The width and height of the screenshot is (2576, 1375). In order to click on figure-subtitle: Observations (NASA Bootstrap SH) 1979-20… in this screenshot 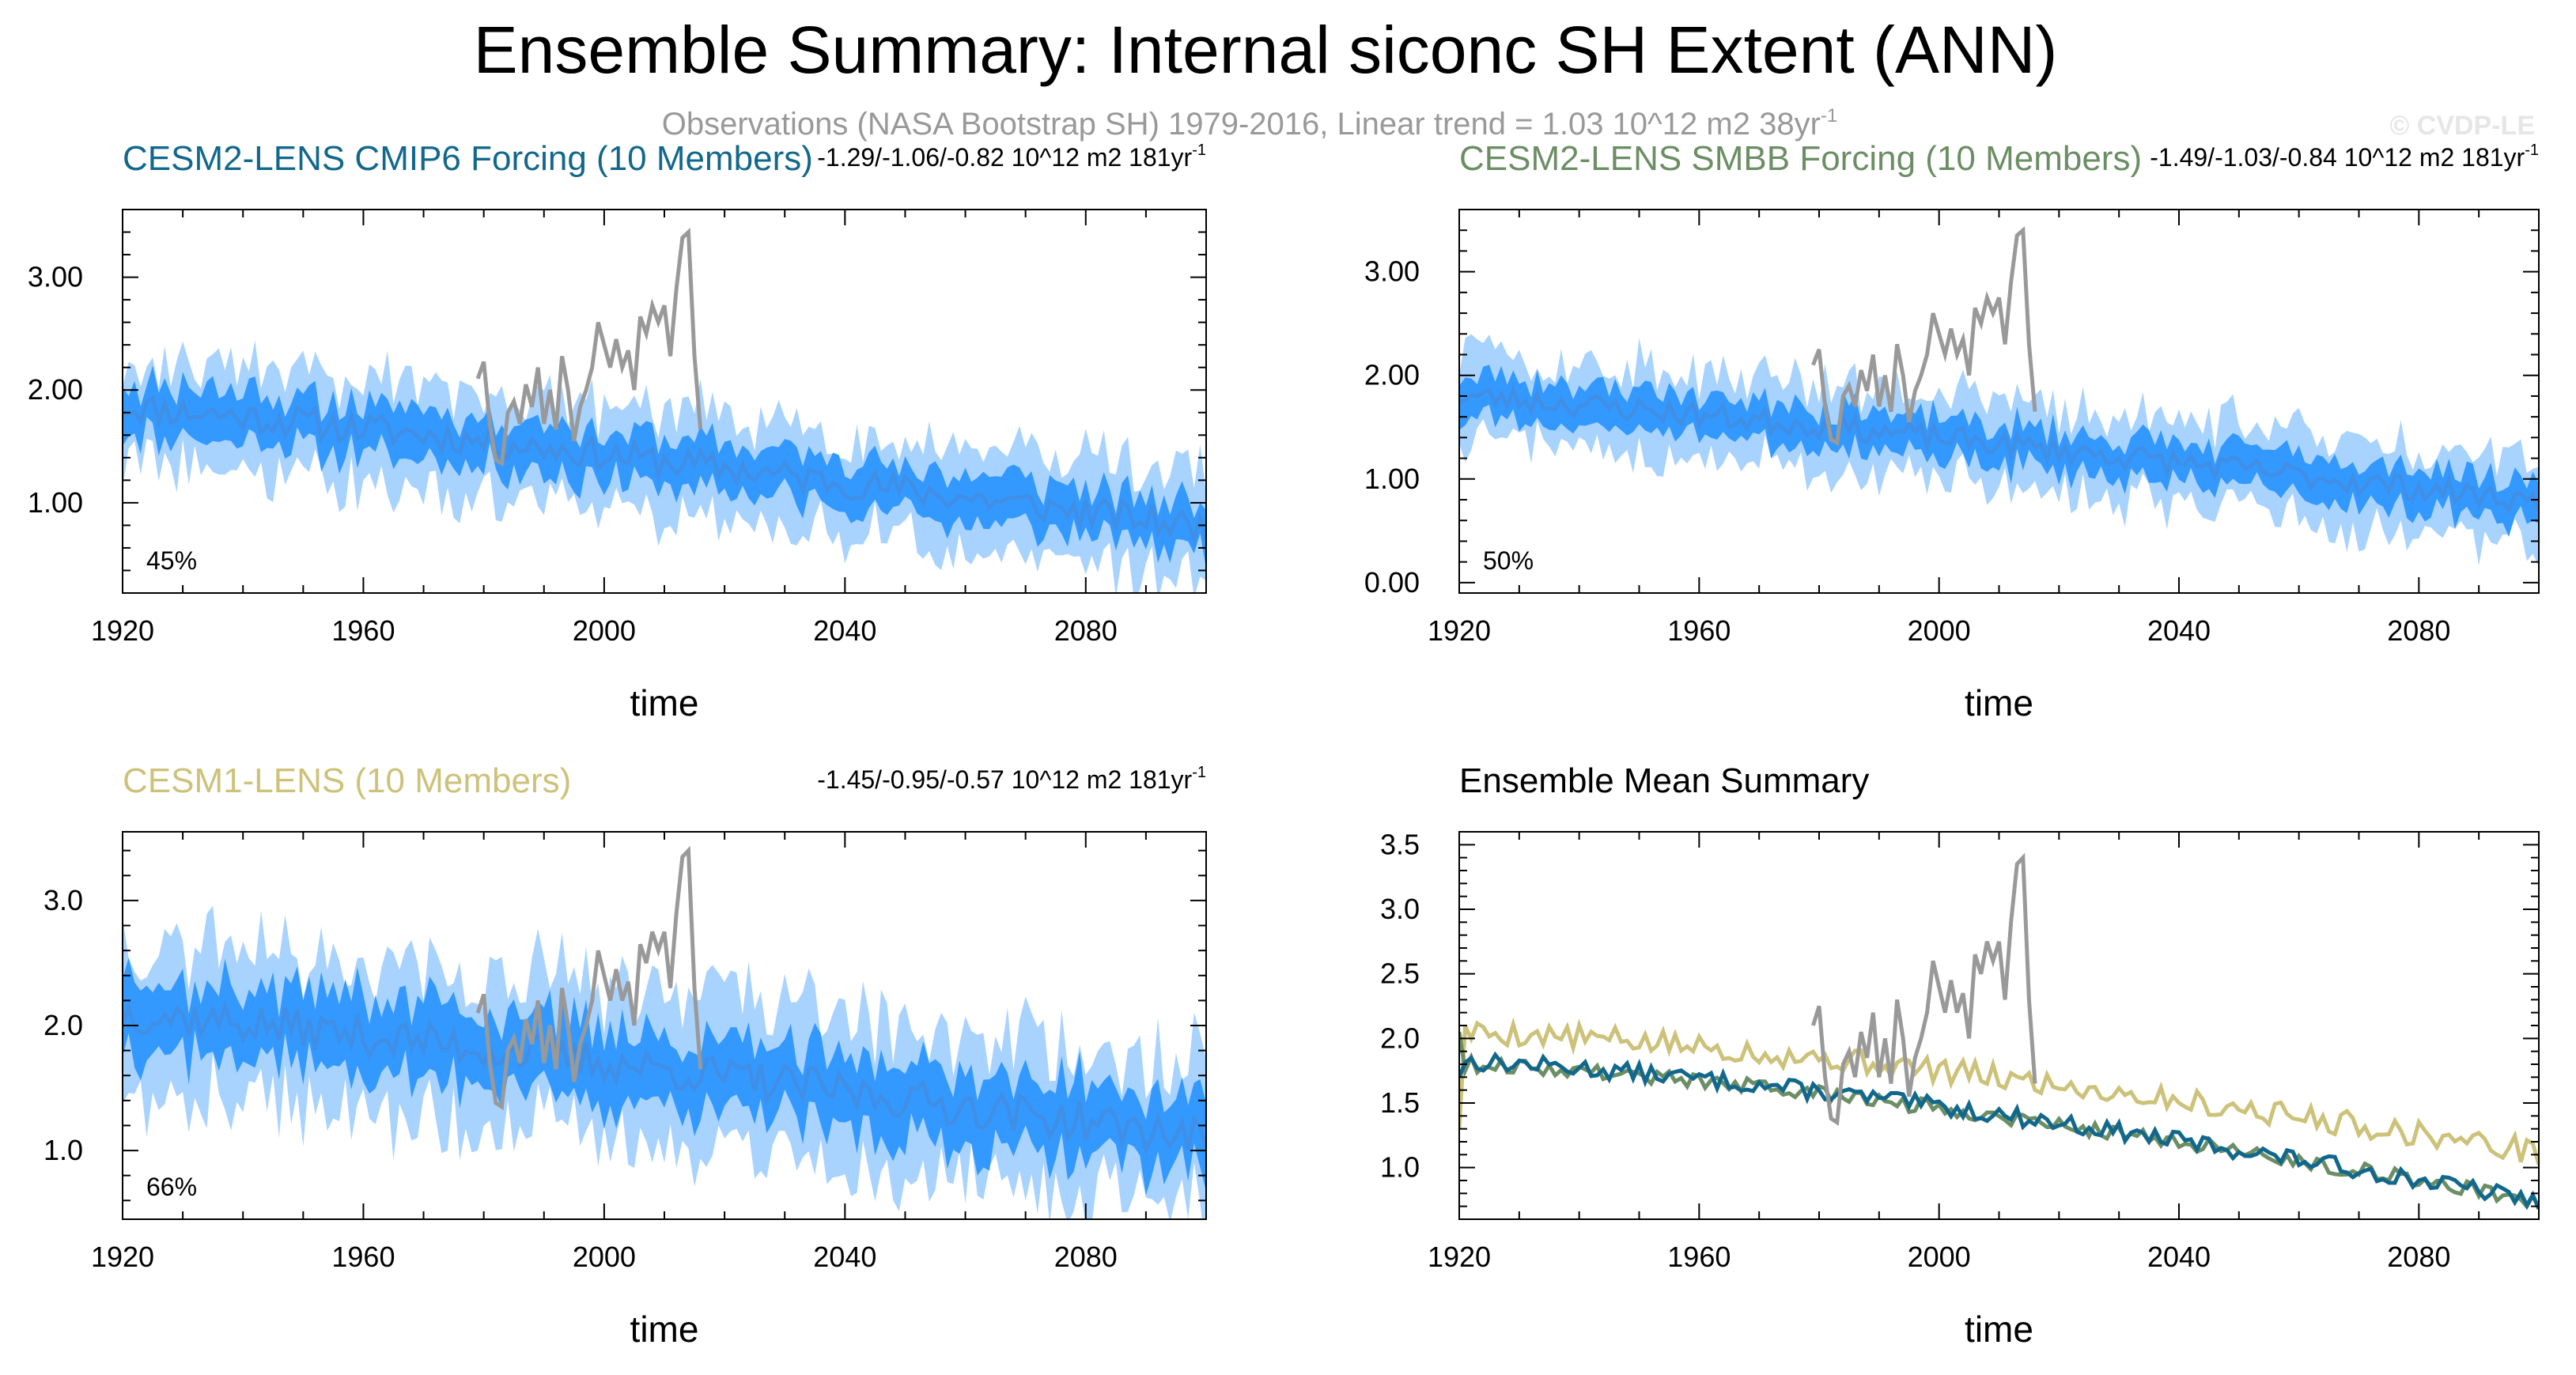, I will do `click(1250, 123)`.